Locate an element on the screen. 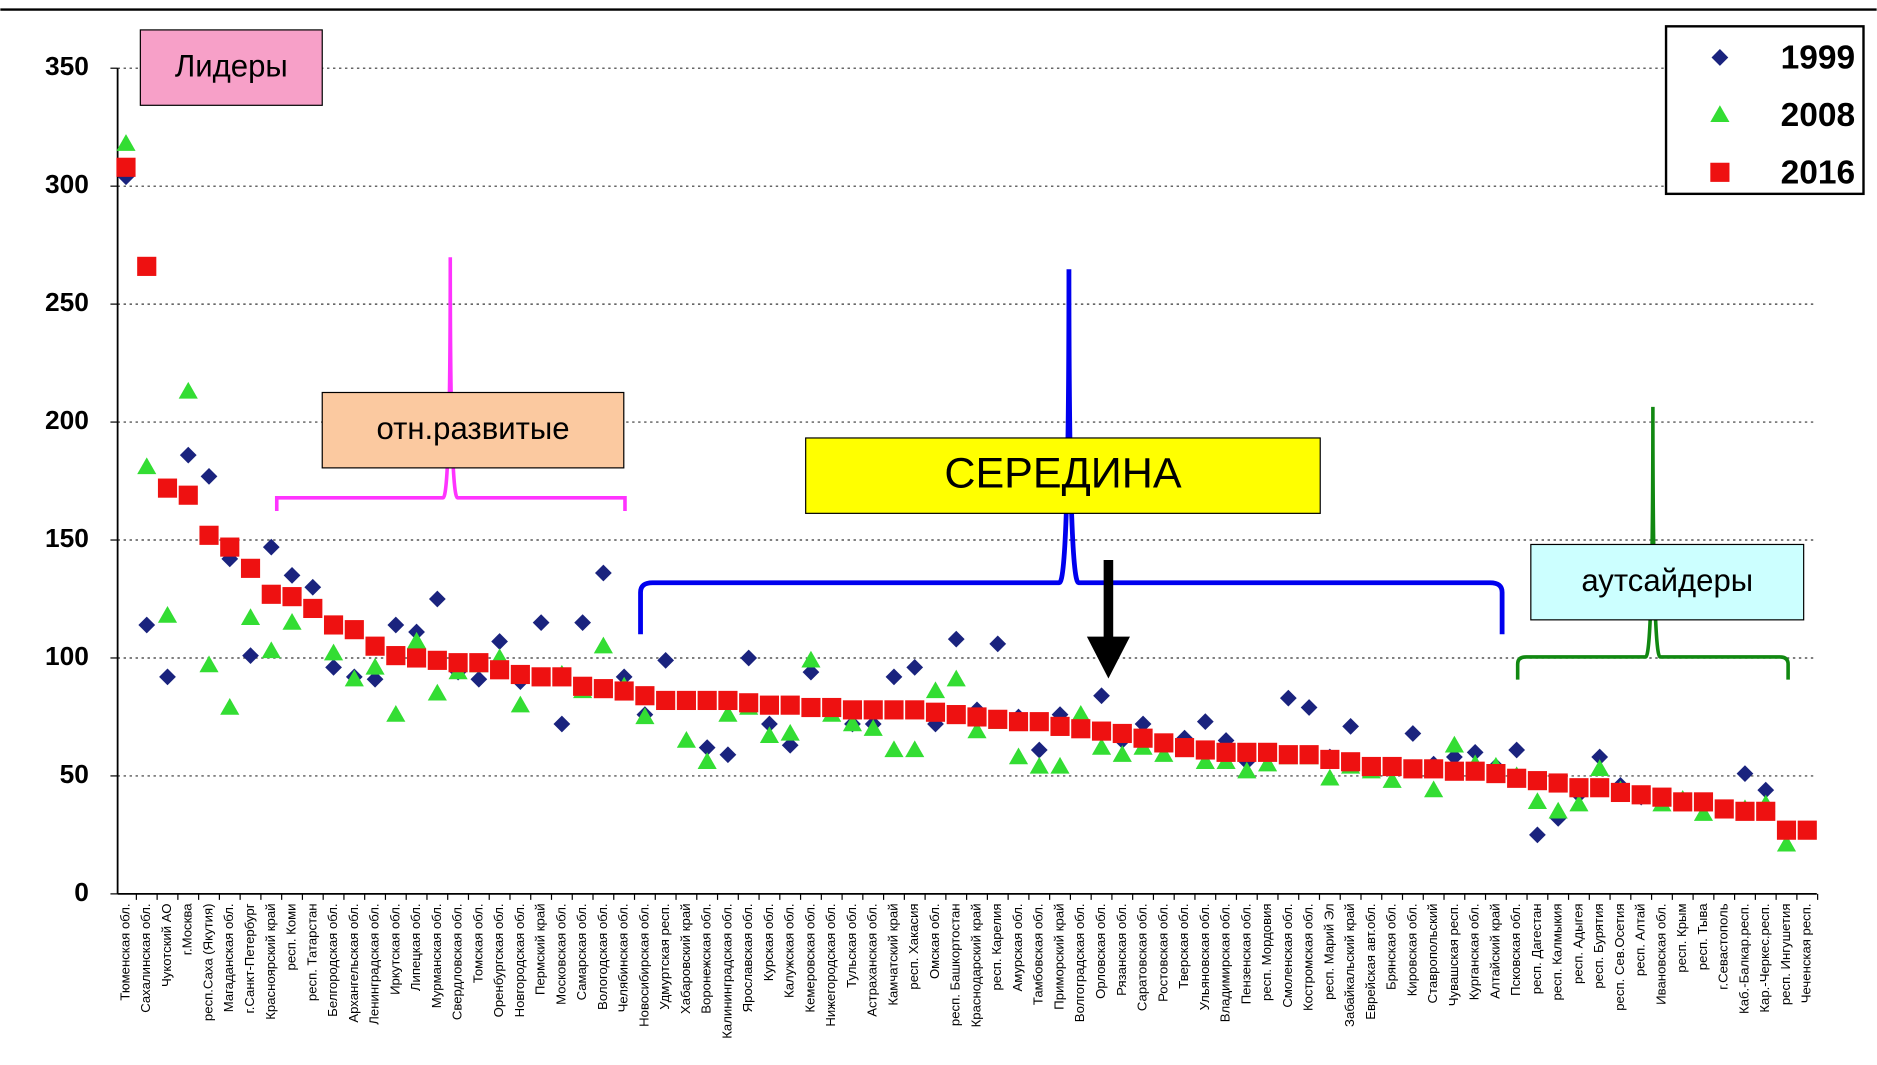 The image size is (1877, 1065). x-tick-label: Томская обл. is located at coordinates (477, 943).